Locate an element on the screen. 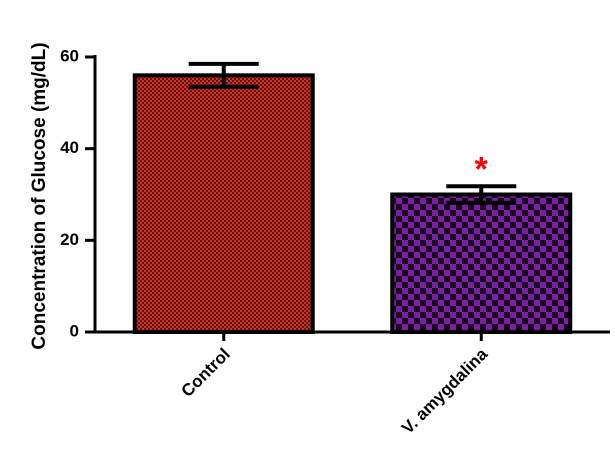 Image resolution: width=615 pixels, height=470 pixels. significance-asterisk: * is located at coordinates (482, 169).